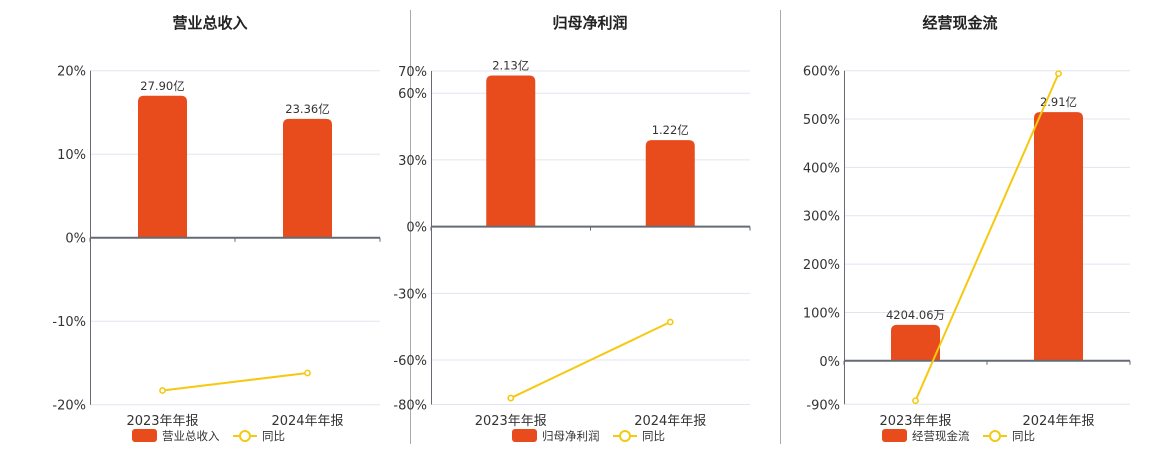  I want to click on y-tick-label: 200%, so click(821, 265).